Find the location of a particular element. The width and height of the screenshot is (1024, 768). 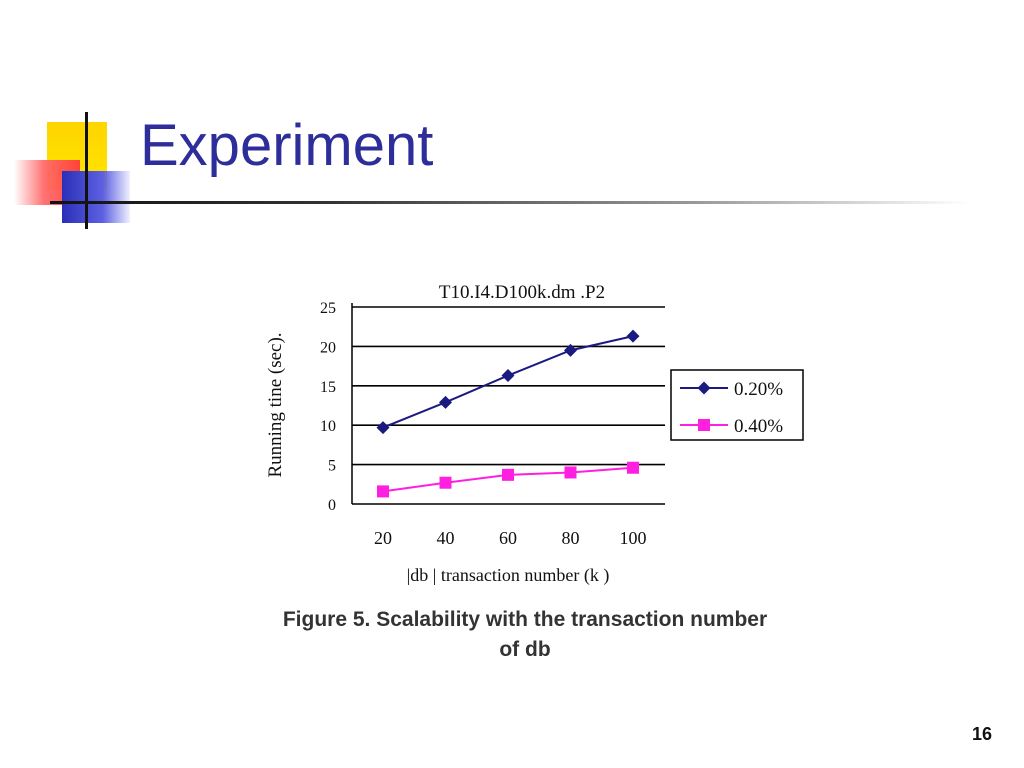

title-underline is located at coordinates (510, 202).